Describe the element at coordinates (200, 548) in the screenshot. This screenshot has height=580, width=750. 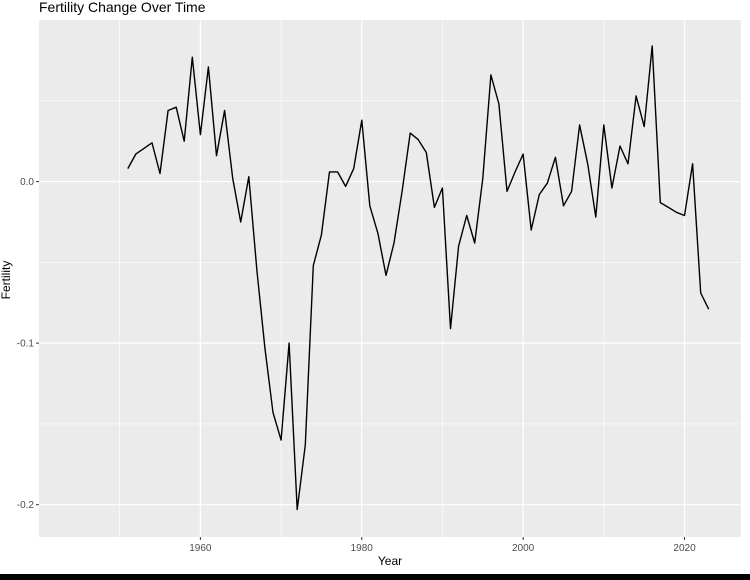
I see `x-tick-label: 1960` at that location.